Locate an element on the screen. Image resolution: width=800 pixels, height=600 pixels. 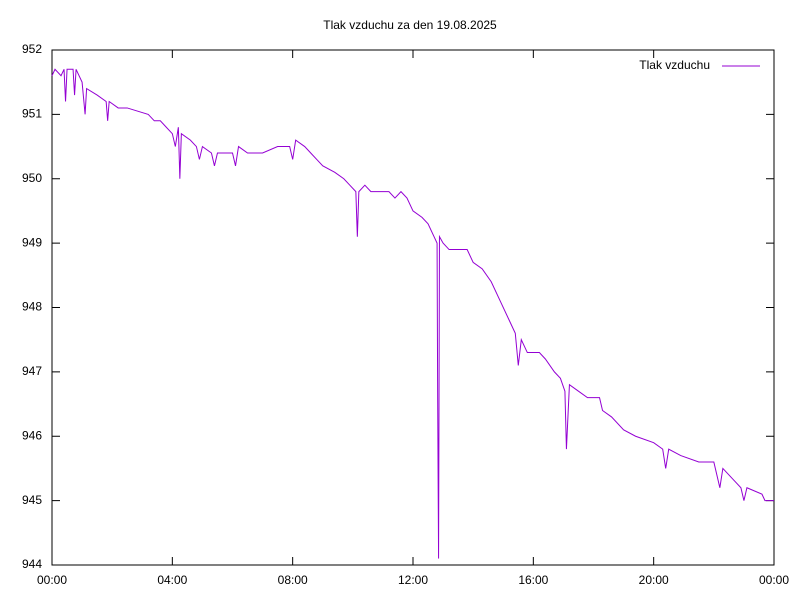
y-tick-label: 952 is located at coordinates (32, 49).